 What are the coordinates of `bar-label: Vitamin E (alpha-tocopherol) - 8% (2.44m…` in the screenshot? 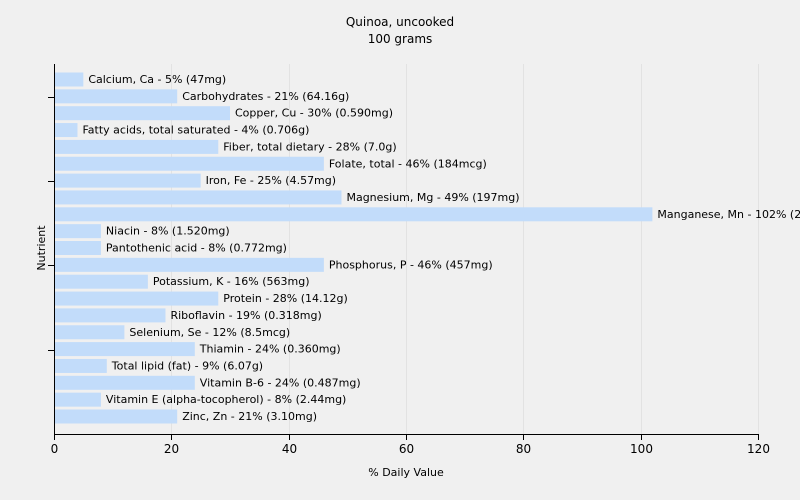 It's located at (226, 399).